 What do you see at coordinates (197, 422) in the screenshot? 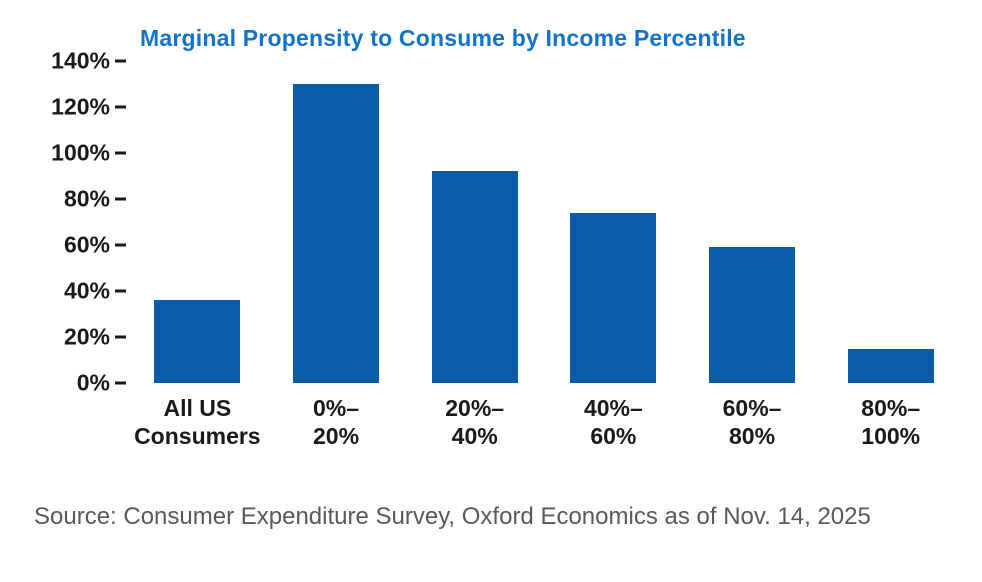
I see `x-tick-label: All US Consumers` at bounding box center [197, 422].